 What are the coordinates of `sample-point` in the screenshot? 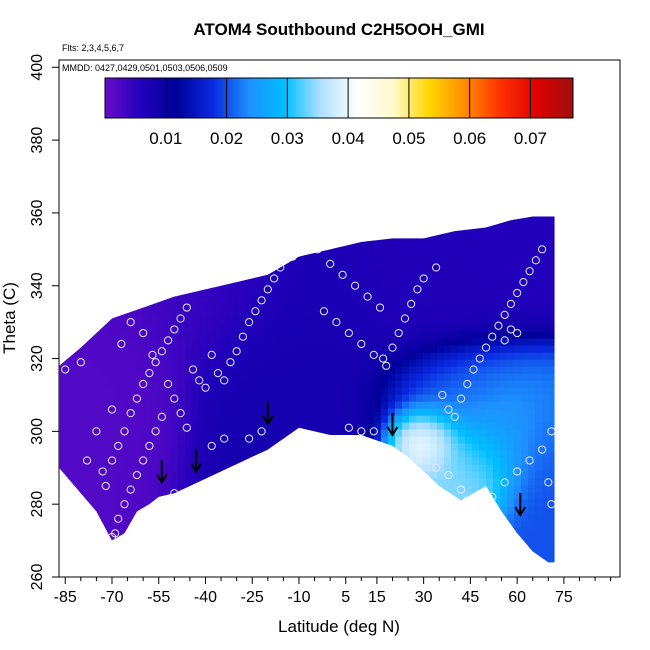 It's located at (174, 329).